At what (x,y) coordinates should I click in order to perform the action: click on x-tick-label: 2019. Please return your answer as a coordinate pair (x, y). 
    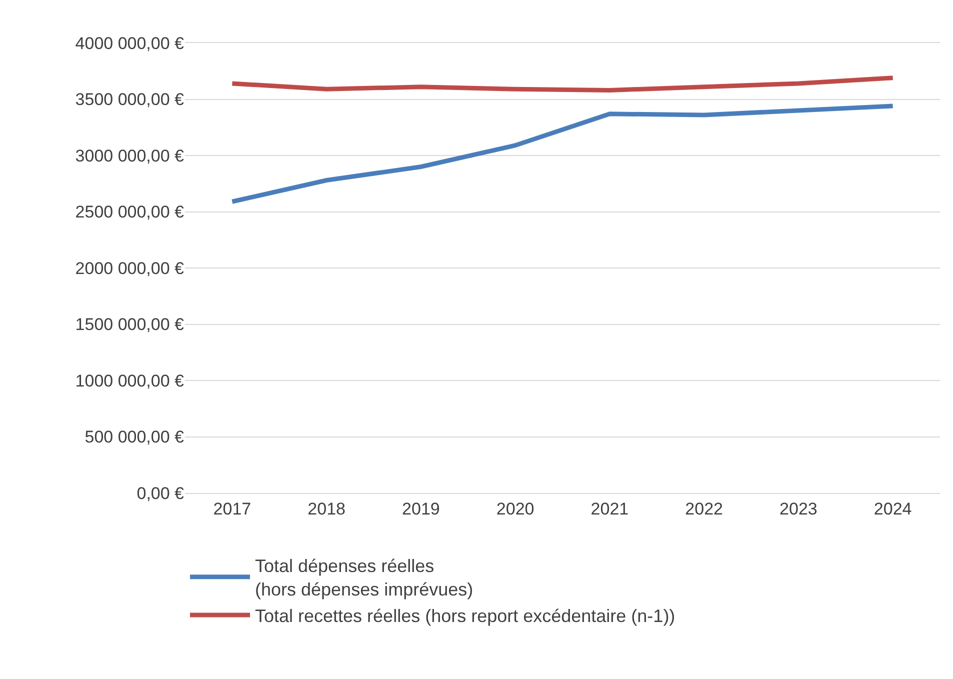
    Looking at the image, I should click on (421, 509).